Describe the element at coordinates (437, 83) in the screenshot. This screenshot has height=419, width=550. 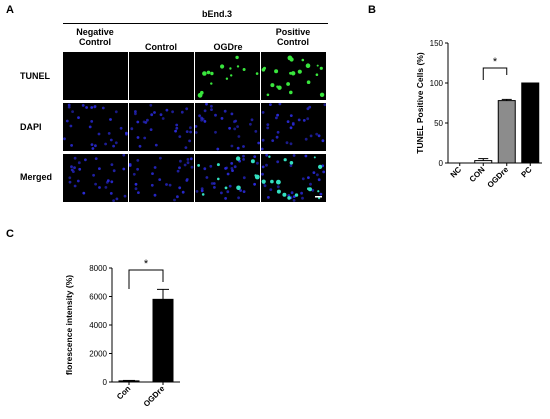
I see `y-tick-label: 100` at that location.